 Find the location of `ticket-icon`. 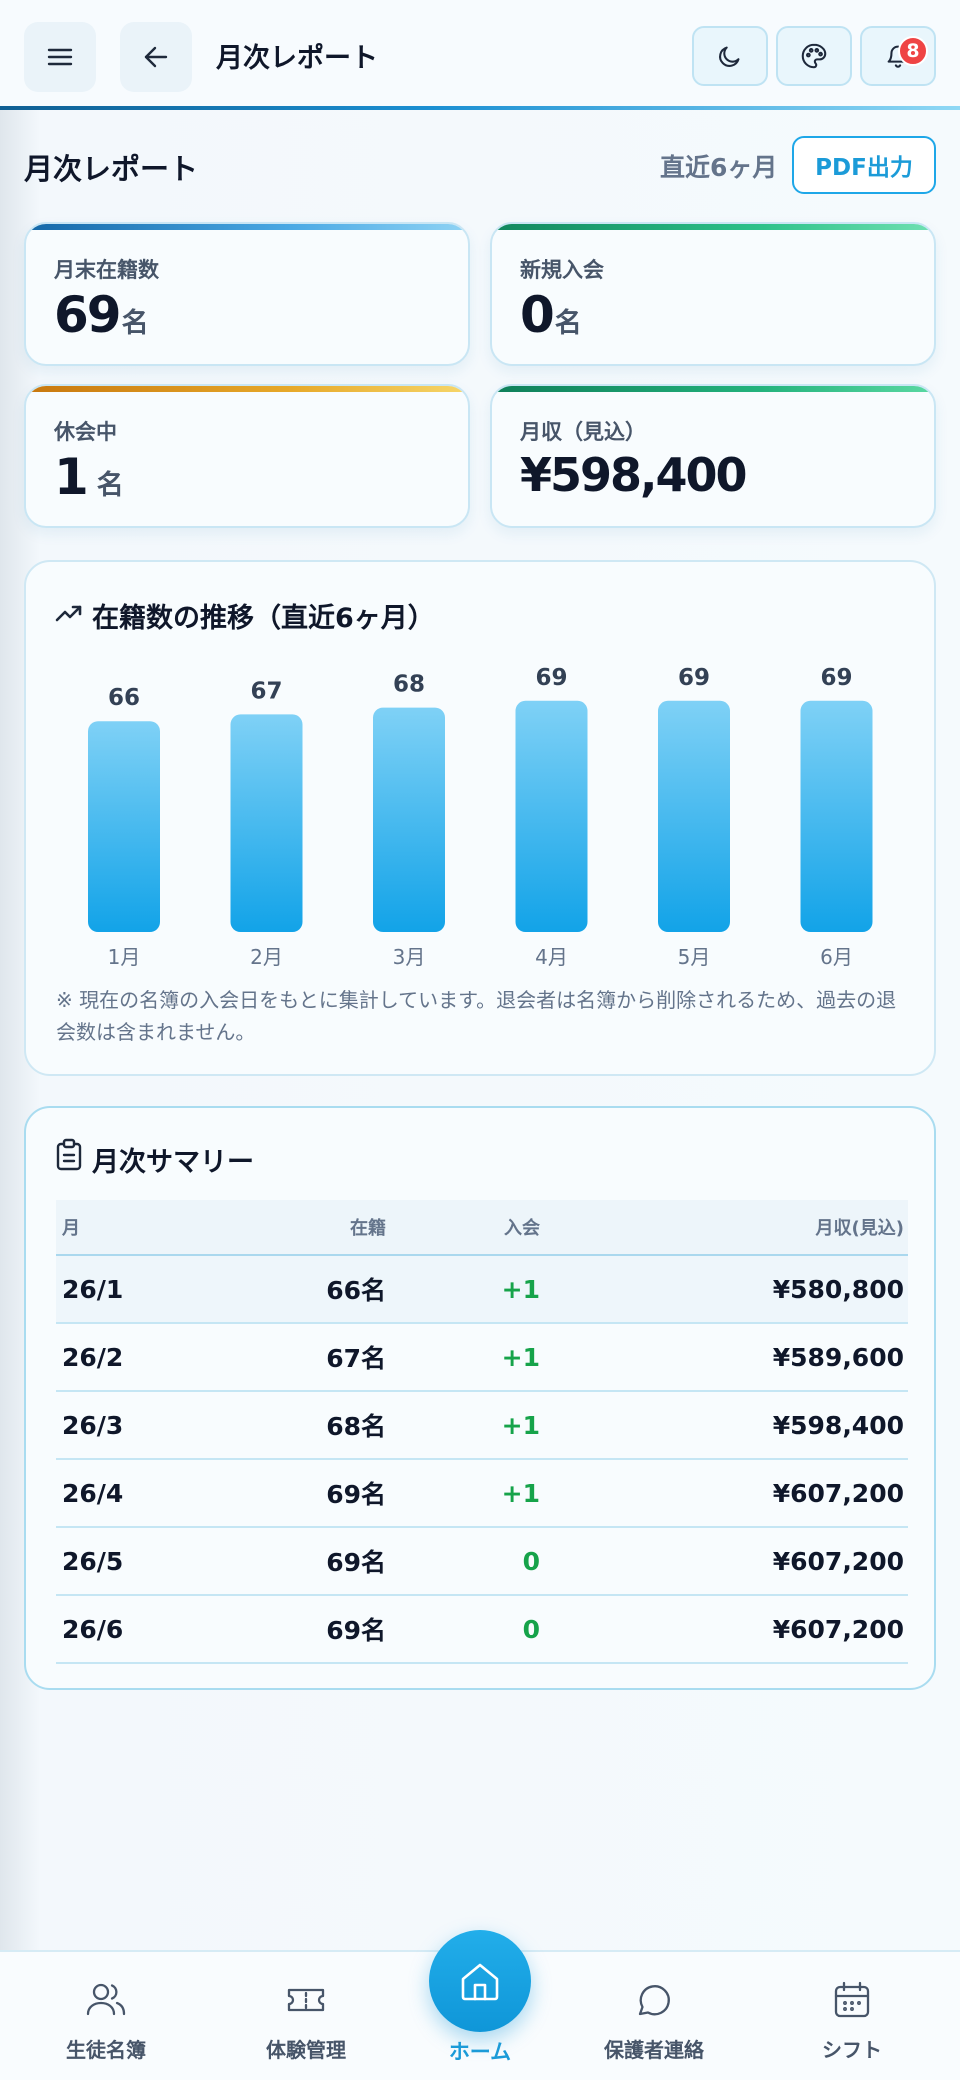

ticket-icon is located at coordinates (306, 2000).